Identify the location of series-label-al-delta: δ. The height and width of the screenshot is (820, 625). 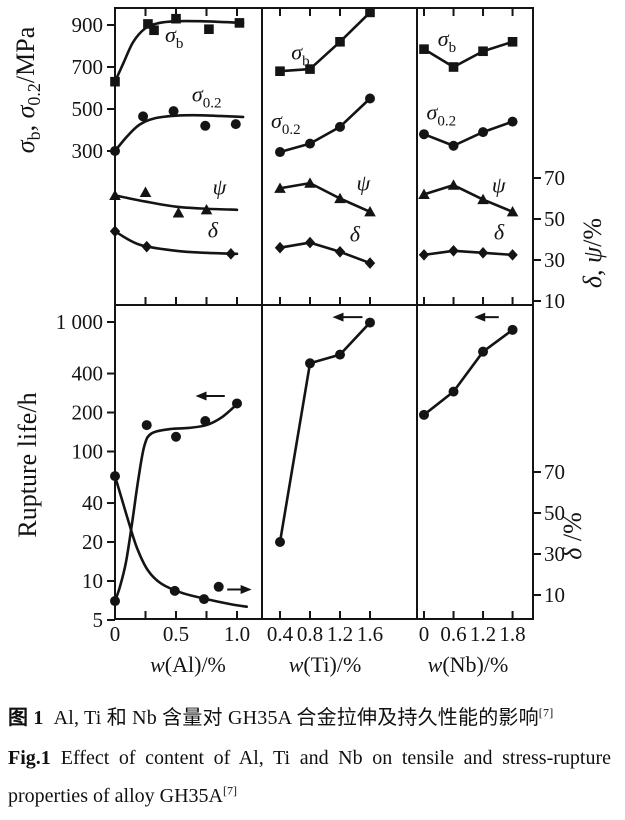
(213, 229).